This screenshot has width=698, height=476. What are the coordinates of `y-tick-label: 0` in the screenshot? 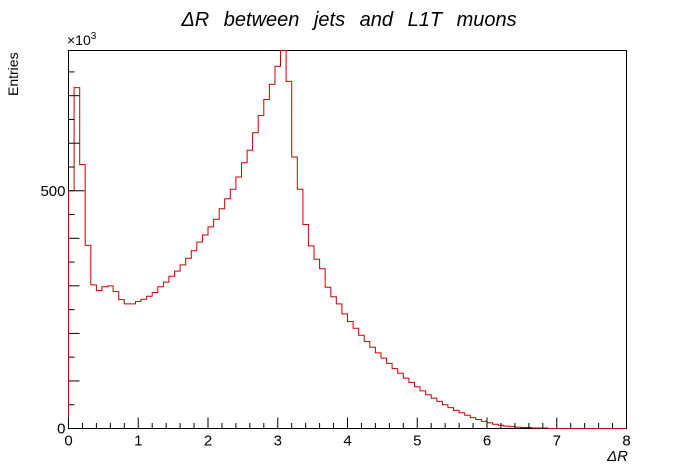 It's located at (61, 429).